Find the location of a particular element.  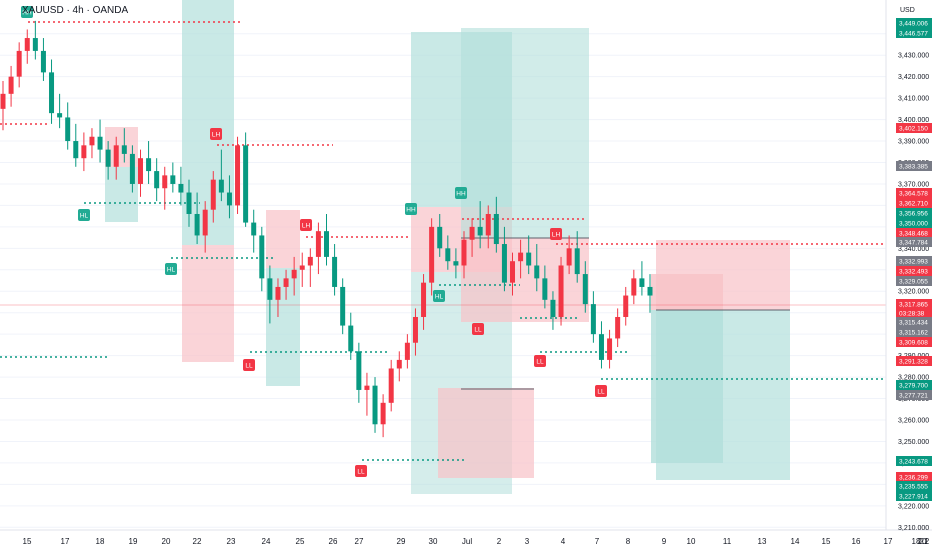

swing-label-hl: HL is located at coordinates (84, 215).